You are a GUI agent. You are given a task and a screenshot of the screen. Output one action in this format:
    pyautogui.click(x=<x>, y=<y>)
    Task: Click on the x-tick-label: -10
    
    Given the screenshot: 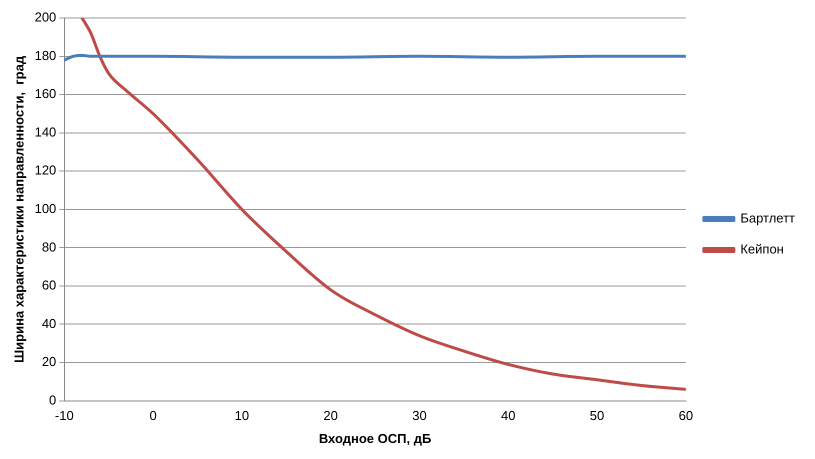 What is the action you would take?
    pyautogui.click(x=64, y=416)
    